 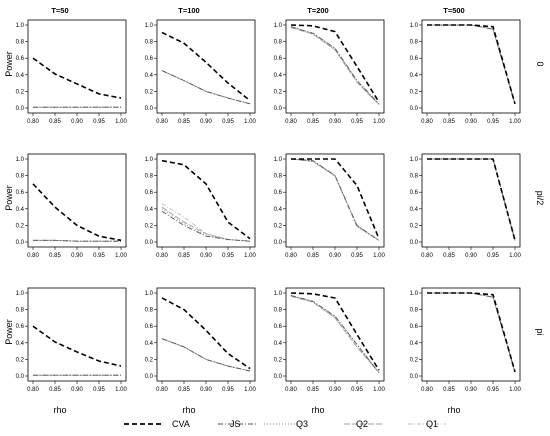 What do you see at coordinates (432, 424) in the screenshot?
I see `legend-label-q1: Q1` at bounding box center [432, 424].